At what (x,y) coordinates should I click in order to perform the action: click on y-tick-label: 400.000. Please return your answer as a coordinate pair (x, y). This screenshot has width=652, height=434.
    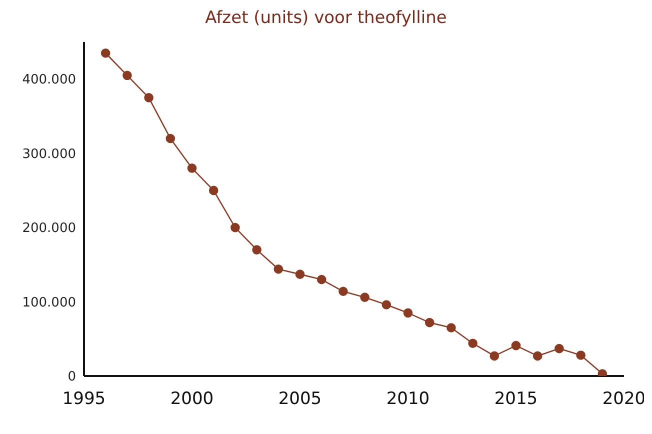
    Looking at the image, I should click on (49, 80).